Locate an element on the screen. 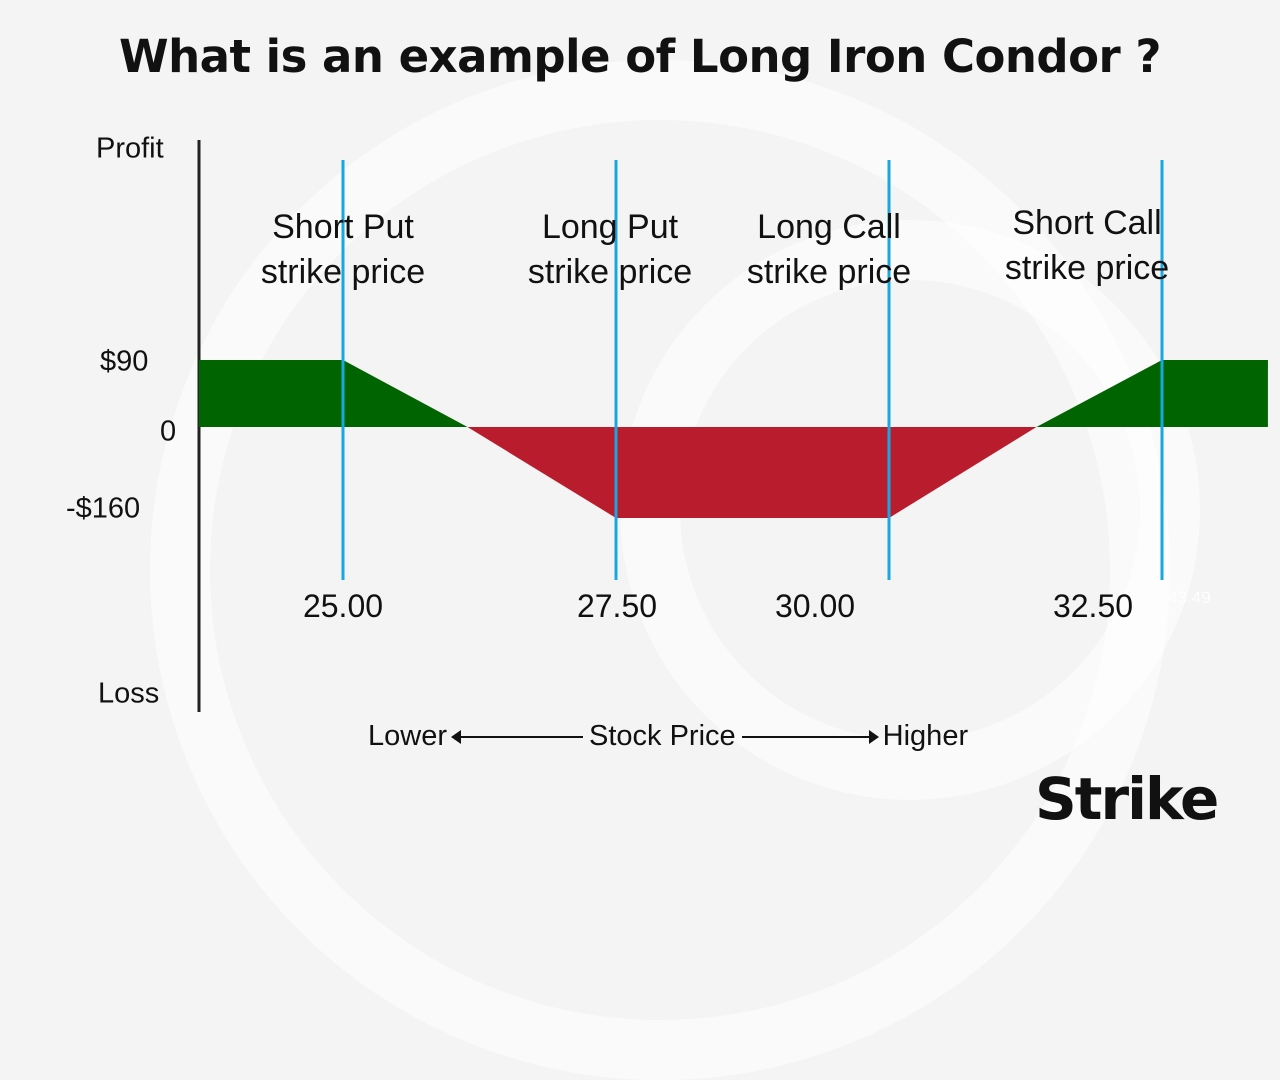 Image resolution: width=1280 pixels, height=1080 pixels. strike-label-long-put: Long Put strike price is located at coordinates (610, 250).